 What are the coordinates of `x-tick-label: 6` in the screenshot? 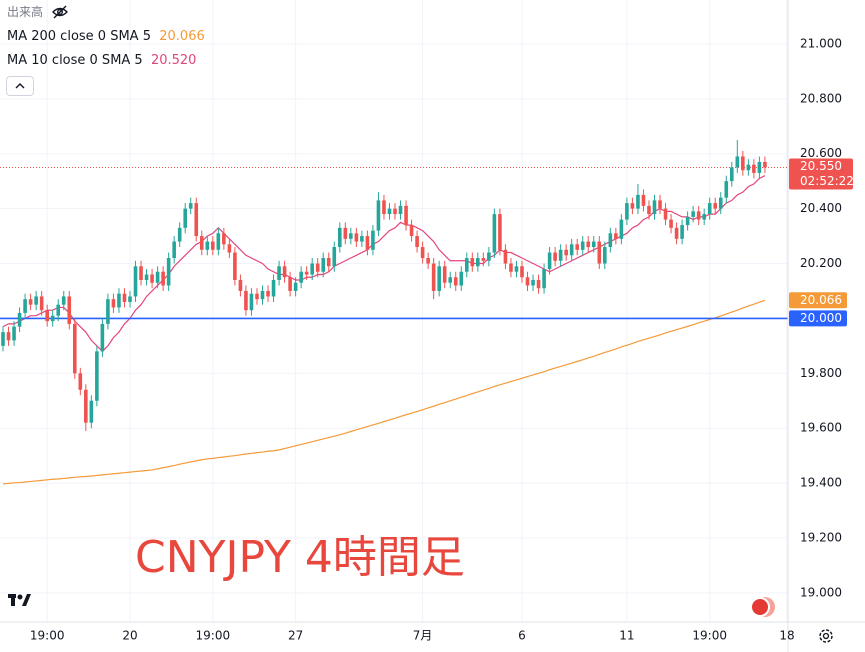 It's located at (522, 636).